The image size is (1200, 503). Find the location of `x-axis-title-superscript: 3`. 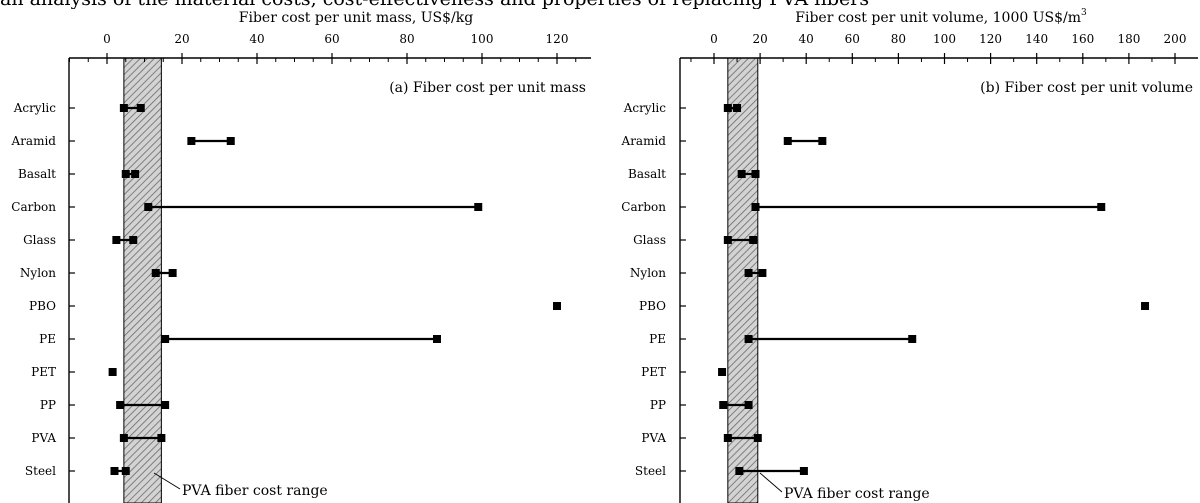

x-axis-title-superscript: 3 is located at coordinates (1084, 13).